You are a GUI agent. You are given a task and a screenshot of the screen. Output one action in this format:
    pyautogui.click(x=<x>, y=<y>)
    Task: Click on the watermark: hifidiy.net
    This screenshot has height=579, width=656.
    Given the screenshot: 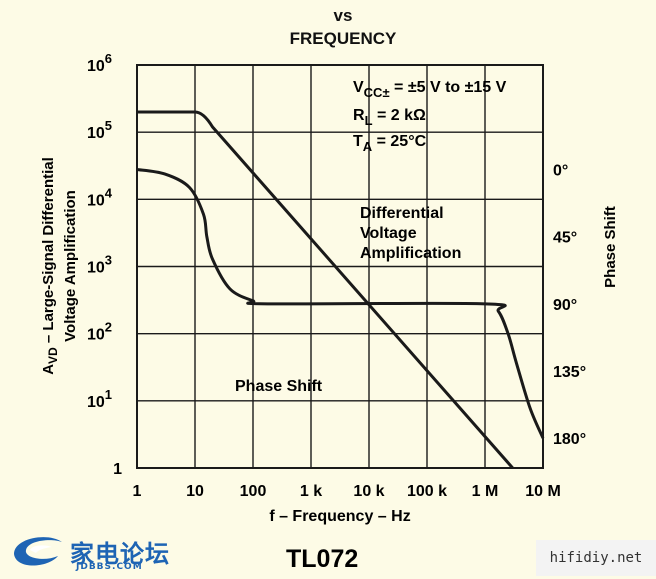 What is the action you would take?
    pyautogui.click(x=596, y=558)
    